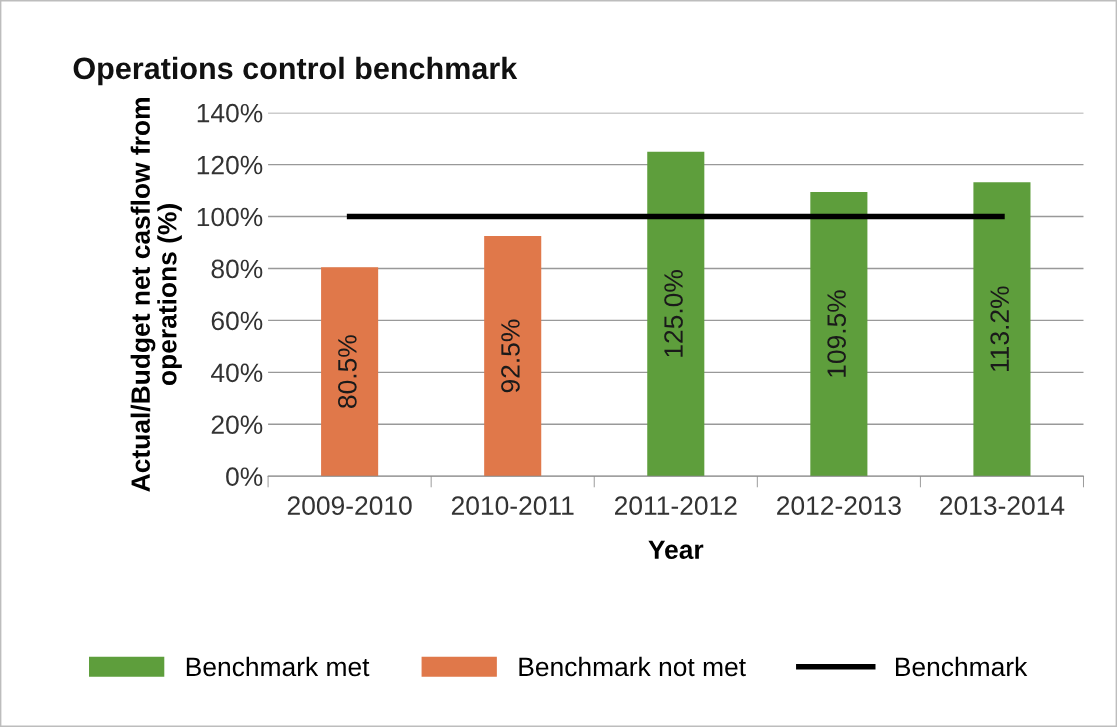 This screenshot has height=727, width=1117. What do you see at coordinates (244, 477) in the screenshot?
I see `y-tick-label: 0%` at bounding box center [244, 477].